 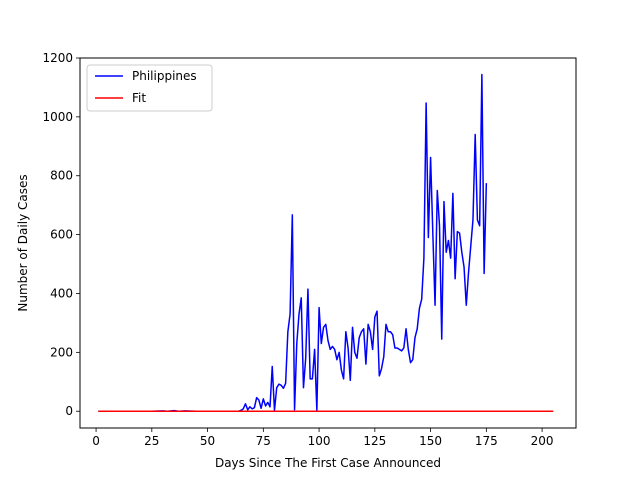 I want to click on y-tick-label: 800, so click(x=61, y=176).